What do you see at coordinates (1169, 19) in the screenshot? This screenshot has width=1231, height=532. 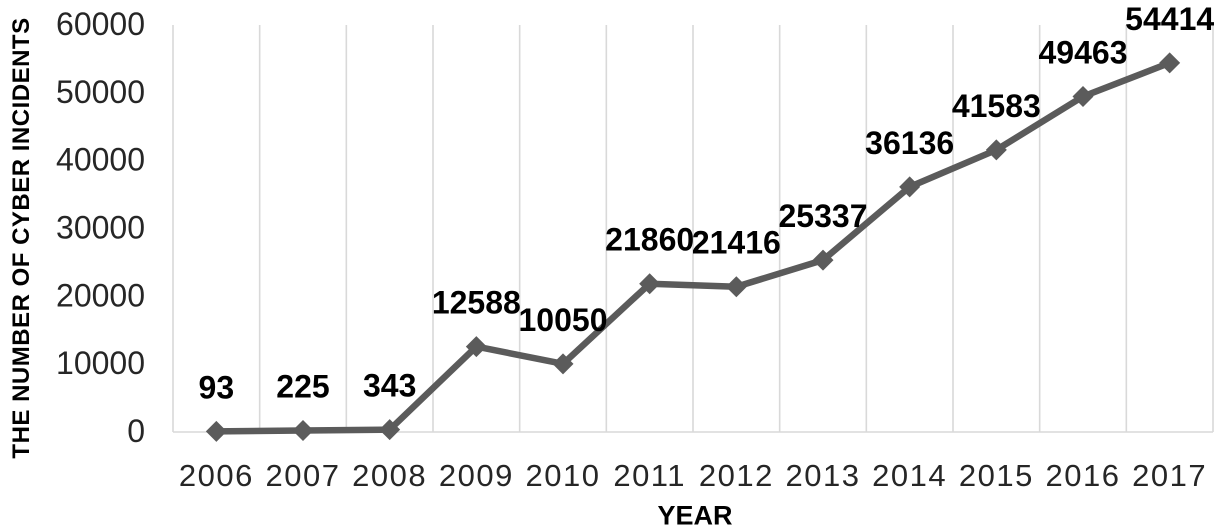 I see `data-label: 54414` at bounding box center [1169, 19].